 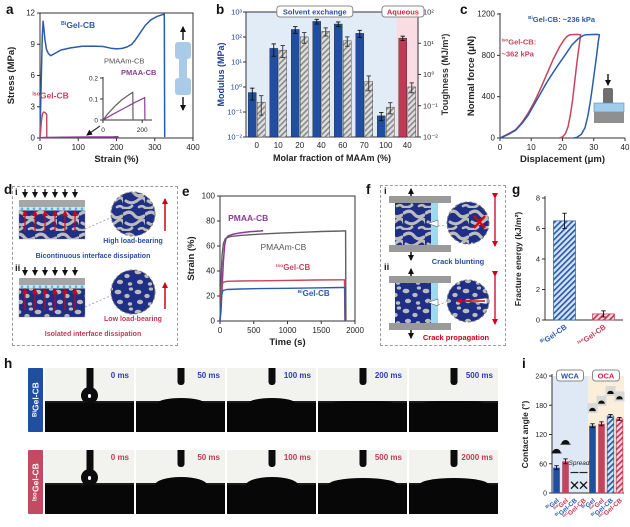 I want to click on y-tick-label: 40, so click(x=210, y=271).